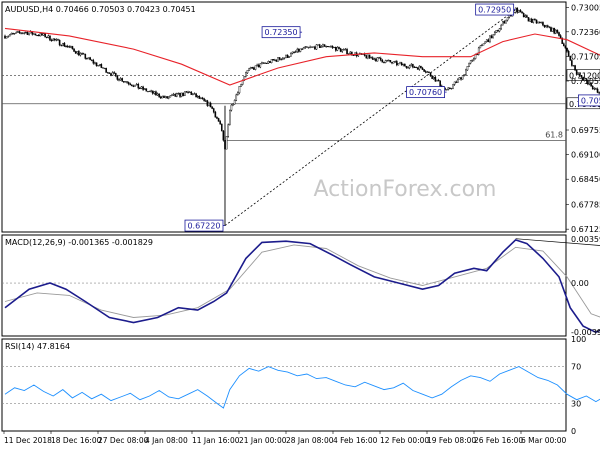 The height and width of the screenshot is (454, 600). Describe the element at coordinates (576, 367) in the screenshot. I see `rsi-y-tick: 70` at that location.